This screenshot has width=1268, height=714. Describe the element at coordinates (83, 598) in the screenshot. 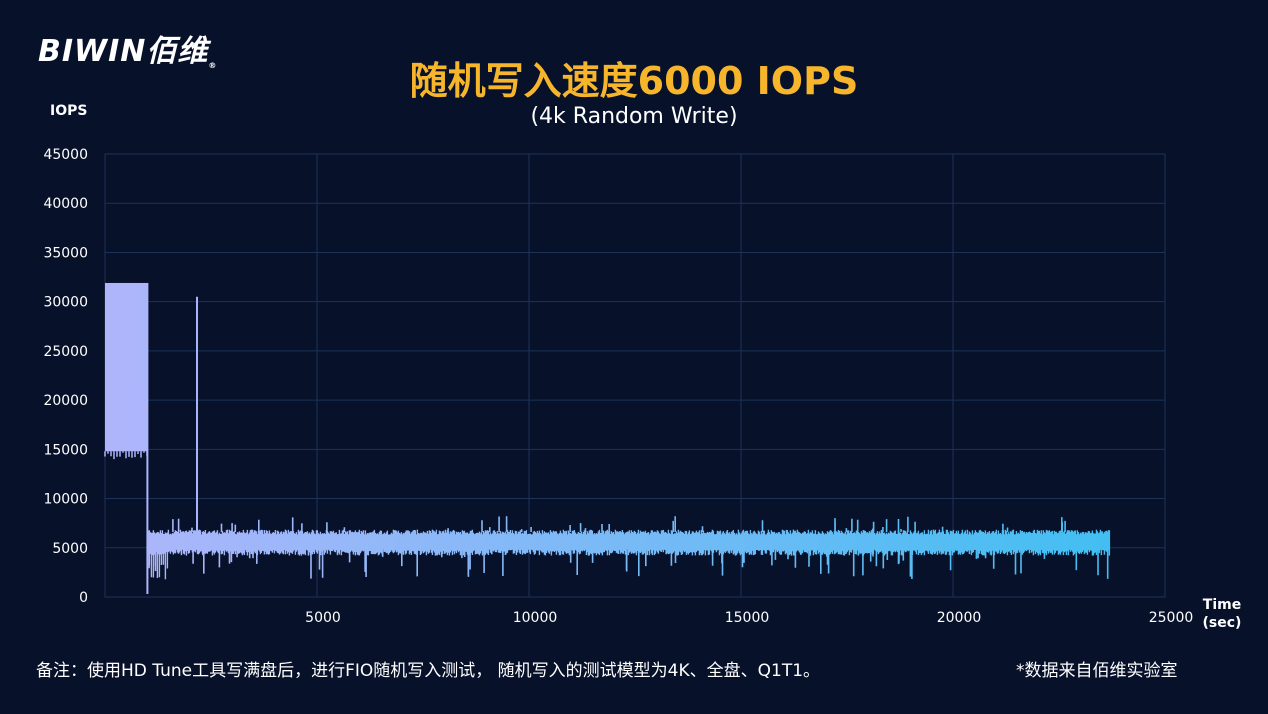

I see `y-tick-label: 0` at that location.